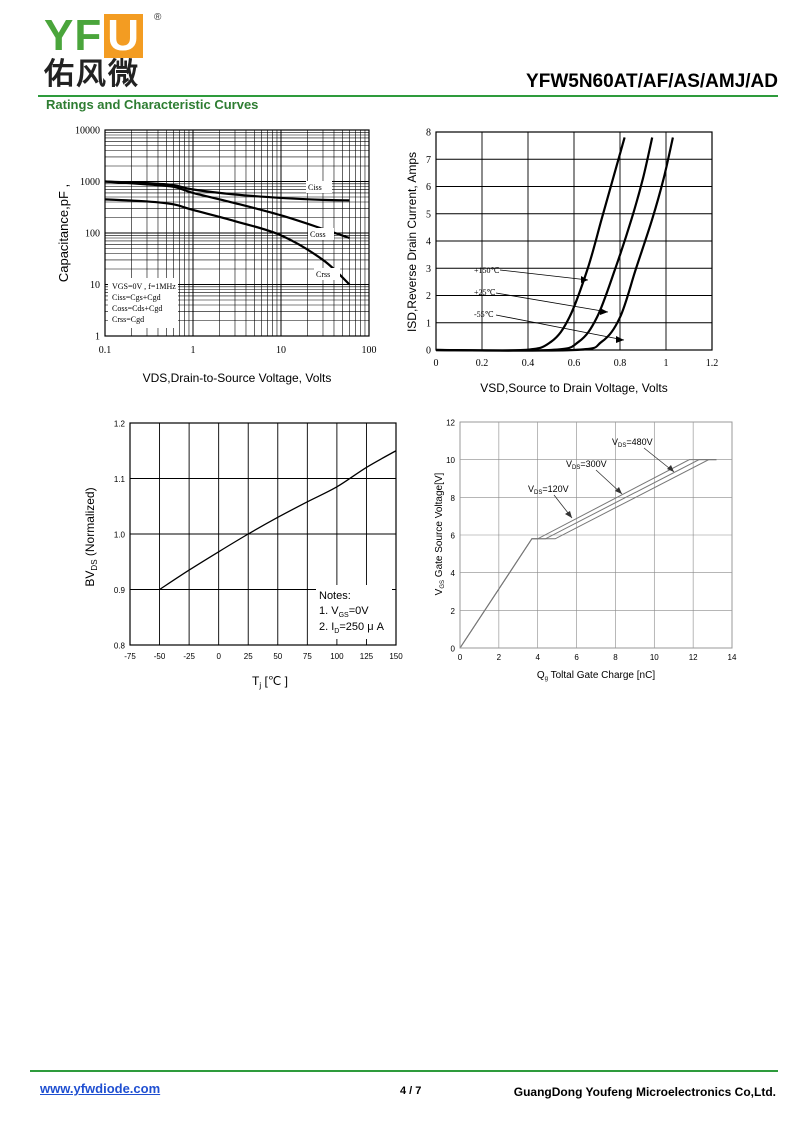 The width and height of the screenshot is (800, 1131). Describe the element at coordinates (428, 214) in the screenshot. I see `y-tick-label: 5` at that location.